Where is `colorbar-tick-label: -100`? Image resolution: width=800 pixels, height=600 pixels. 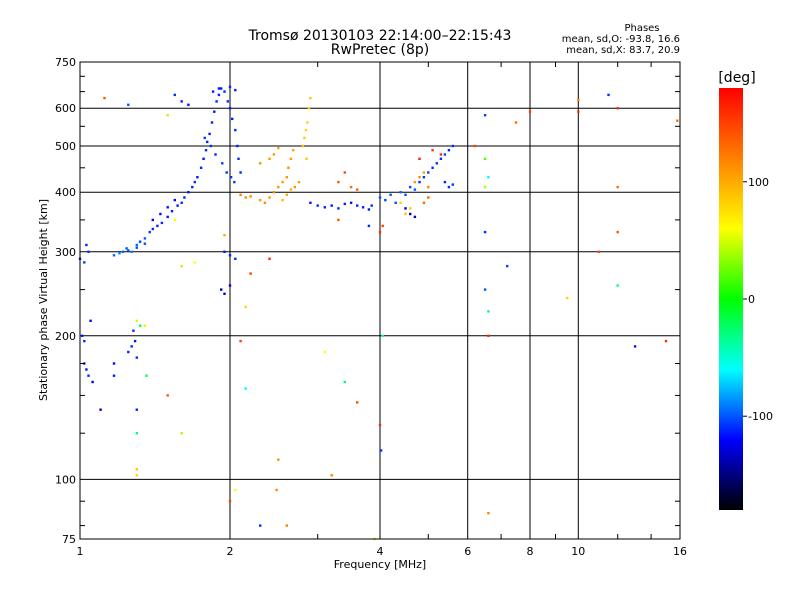 colorbar-tick-label: -100 is located at coordinates (760, 416).